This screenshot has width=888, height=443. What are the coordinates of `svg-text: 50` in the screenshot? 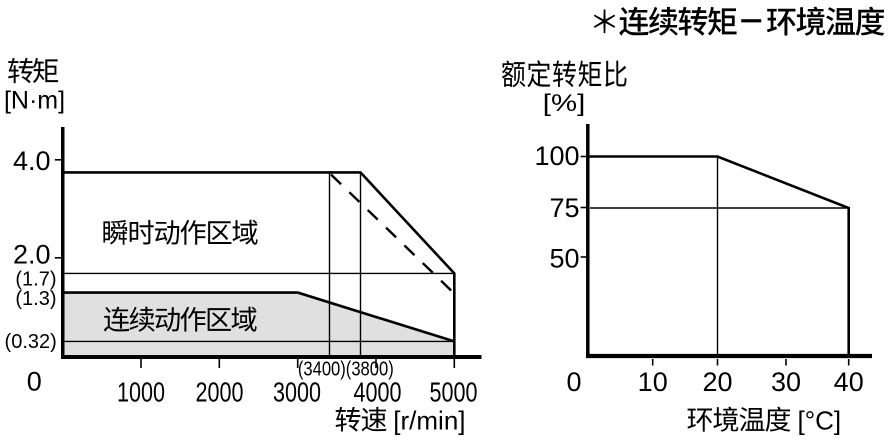 It's located at (564, 258).